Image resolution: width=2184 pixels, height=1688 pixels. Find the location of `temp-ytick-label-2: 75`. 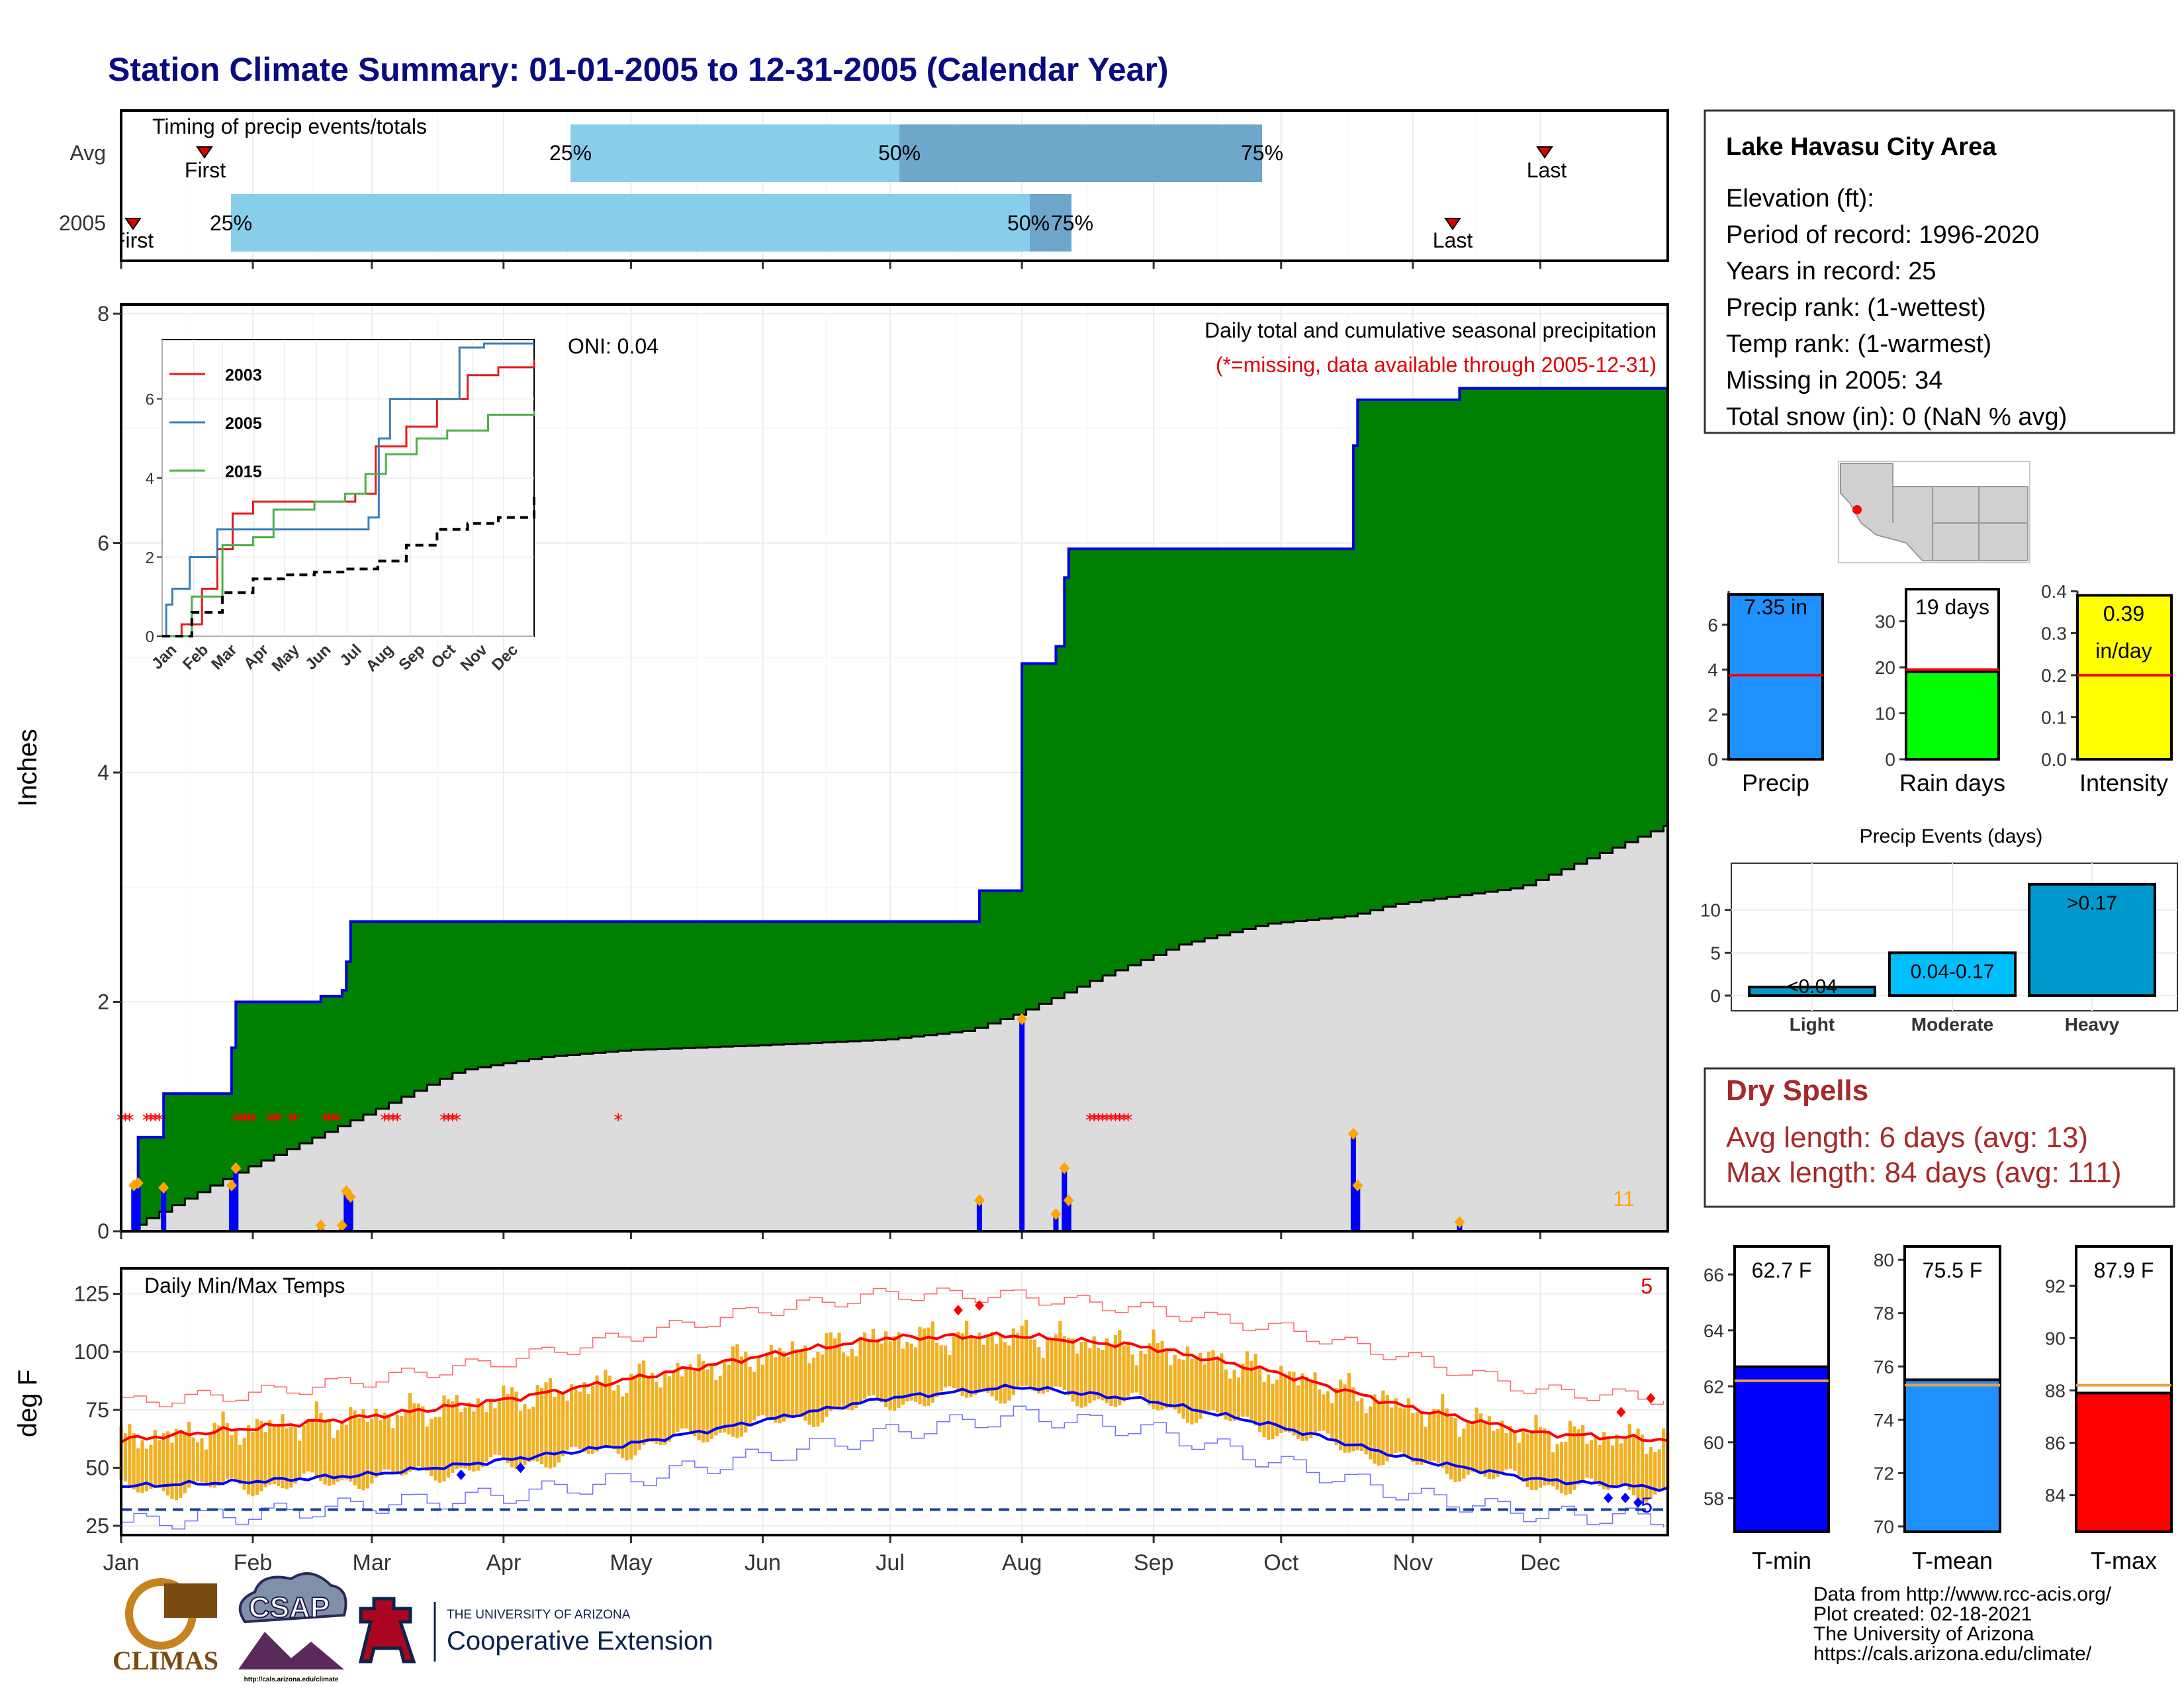

temp-ytick-label-2: 75 is located at coordinates (97, 1410).